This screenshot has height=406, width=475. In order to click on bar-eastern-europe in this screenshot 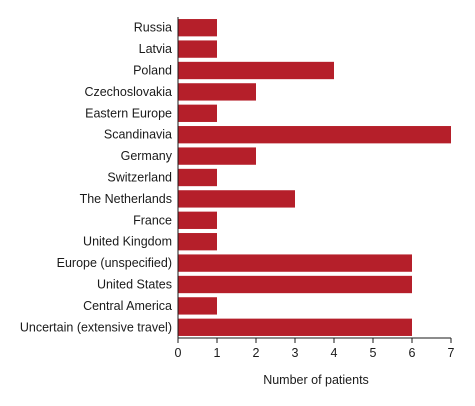, I will do `click(197, 113)`.